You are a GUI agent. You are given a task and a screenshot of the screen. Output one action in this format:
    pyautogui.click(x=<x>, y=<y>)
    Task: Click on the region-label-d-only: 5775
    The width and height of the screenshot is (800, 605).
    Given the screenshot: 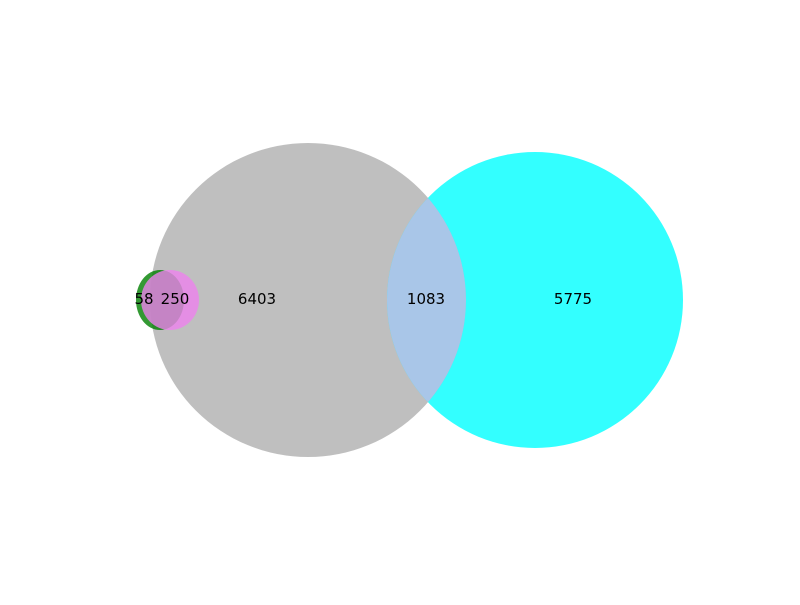 What is the action you would take?
    pyautogui.click(x=573, y=299)
    